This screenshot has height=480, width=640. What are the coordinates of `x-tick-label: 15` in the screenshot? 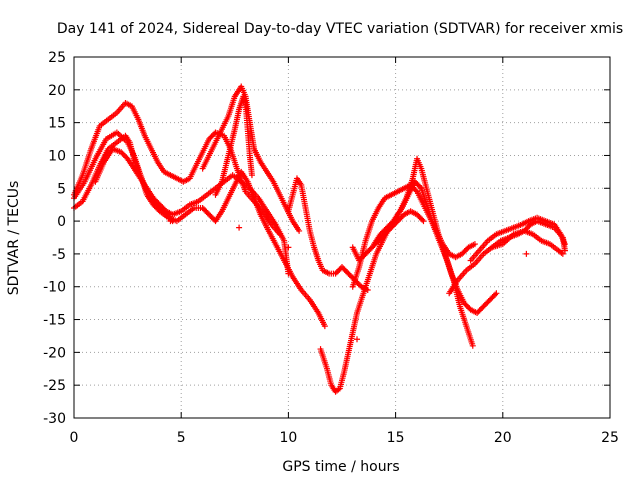 It's located at (396, 438).